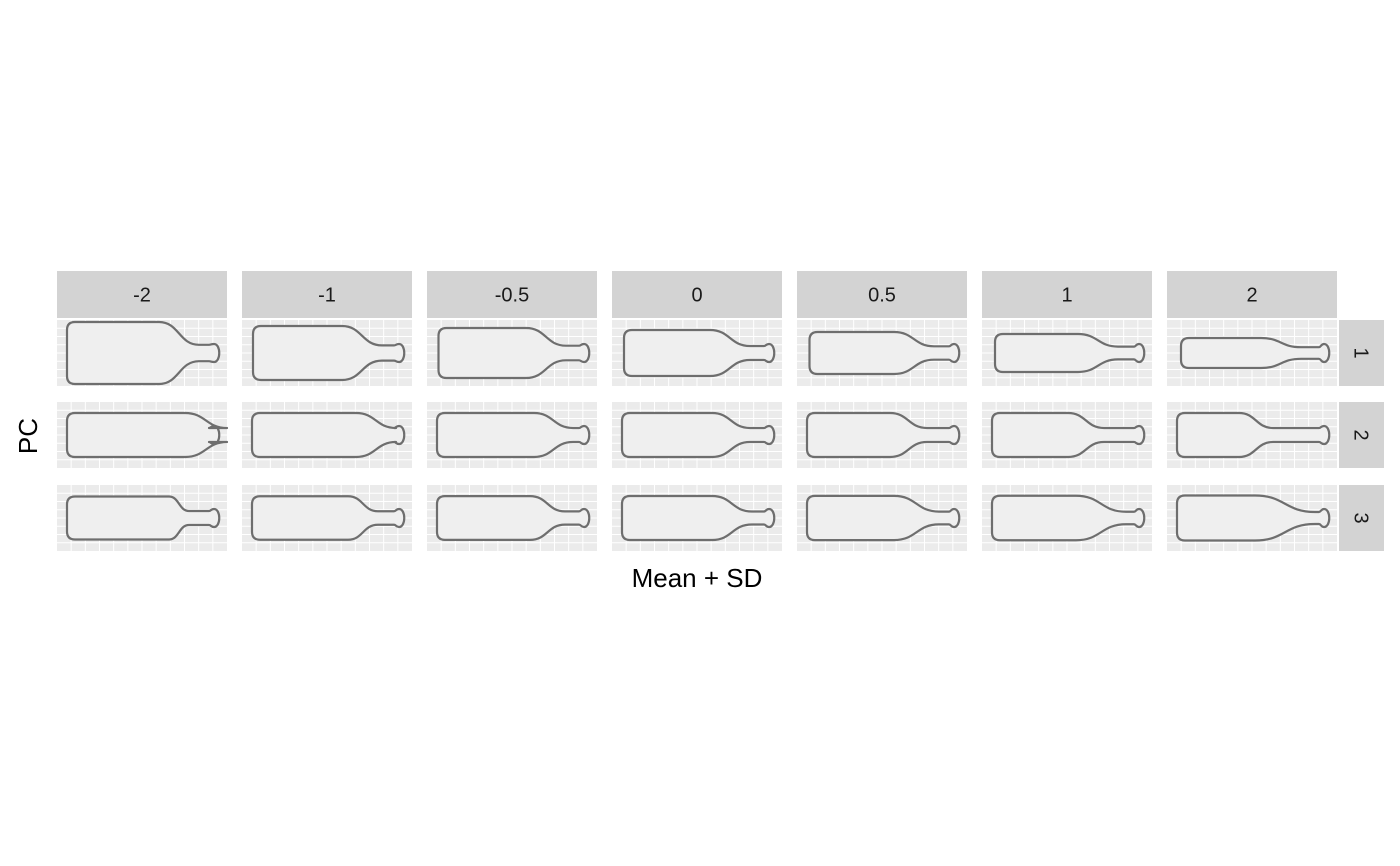 This screenshot has width=1400, height=866. I want to click on facet-panel-pc3-sd1, so click(1067, 518).